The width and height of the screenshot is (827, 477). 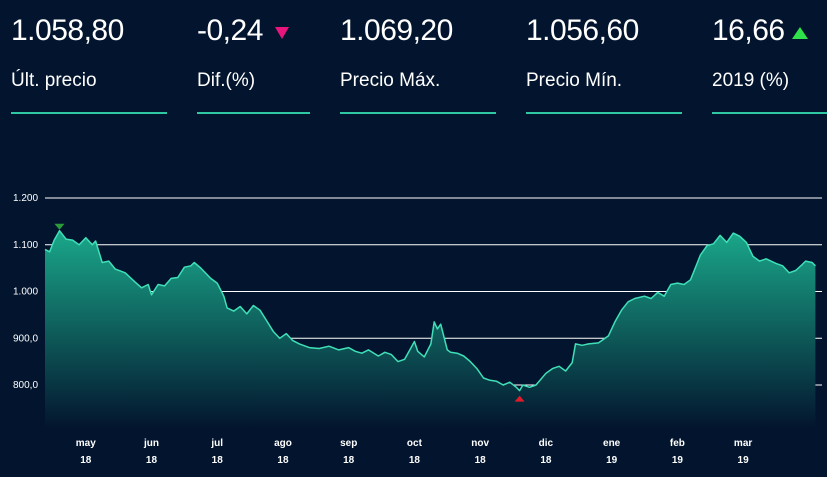 What do you see at coordinates (751, 80) in the screenshot?
I see `ytd-label: 2019 (%)` at bounding box center [751, 80].